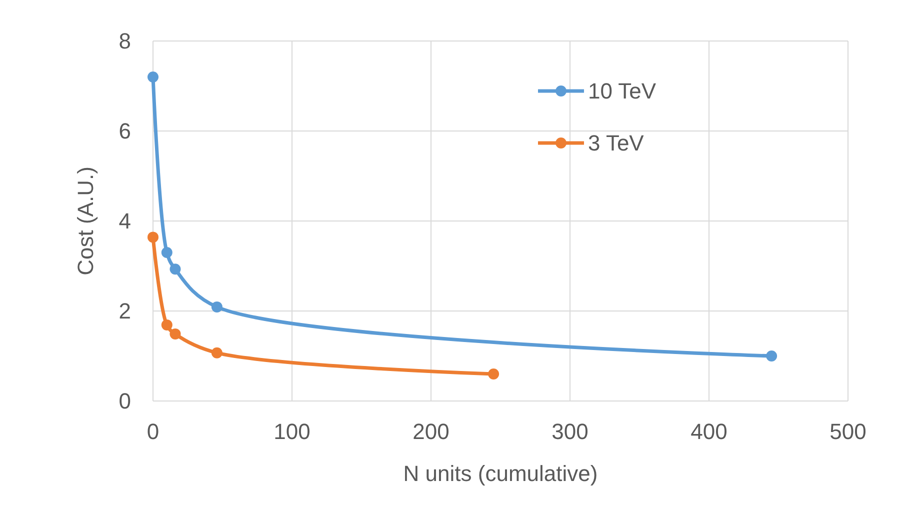 The image size is (904, 511). What do you see at coordinates (616, 143) in the screenshot?
I see `legend-label: 3 TeV` at bounding box center [616, 143].